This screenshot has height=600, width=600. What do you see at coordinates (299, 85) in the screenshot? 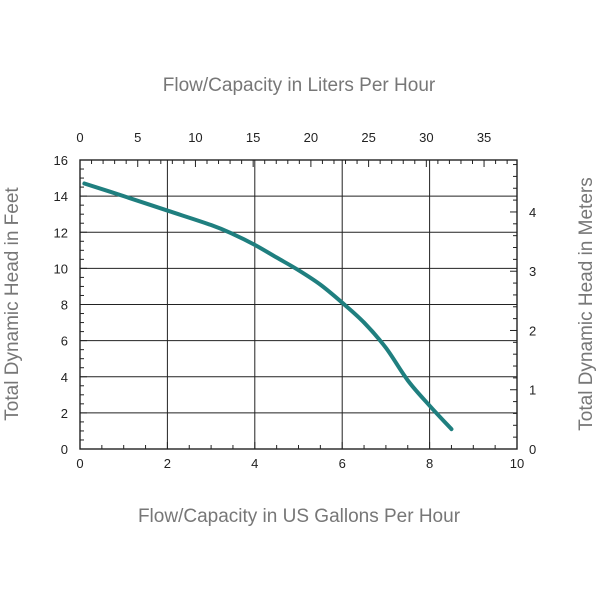
I see `top-axis-title: Flow/Capacity in Liters Per Hour` at bounding box center [299, 85].